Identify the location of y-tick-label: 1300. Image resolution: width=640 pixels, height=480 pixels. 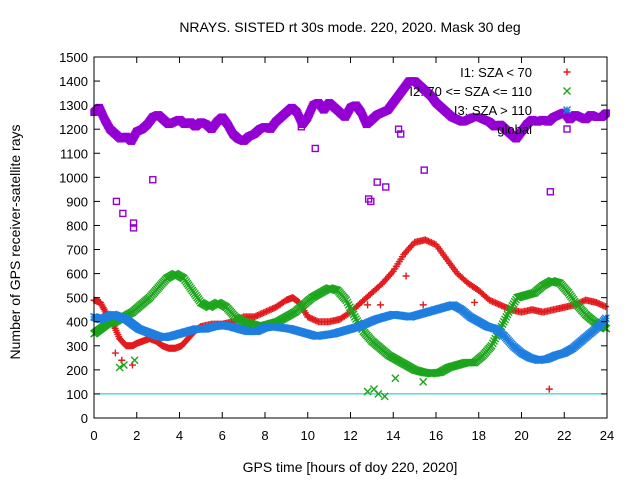
(73, 105).